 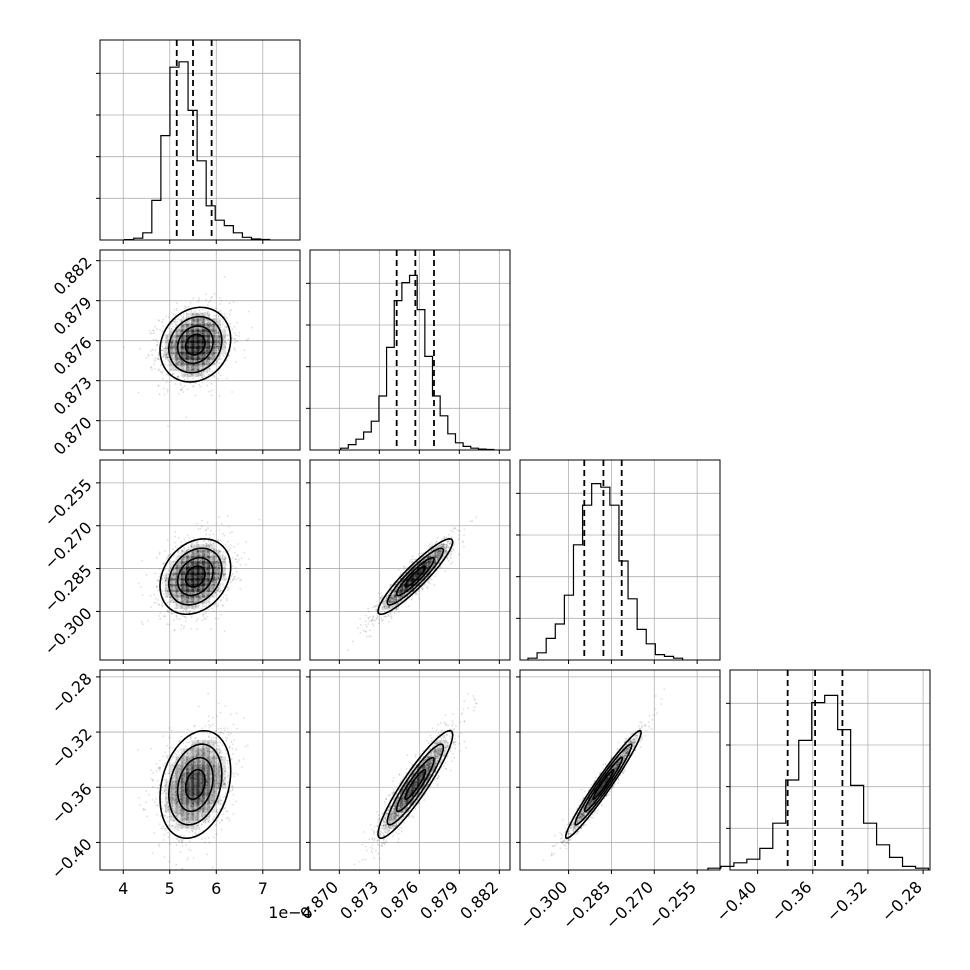 I want to click on panel-frame, so click(x=200, y=140).